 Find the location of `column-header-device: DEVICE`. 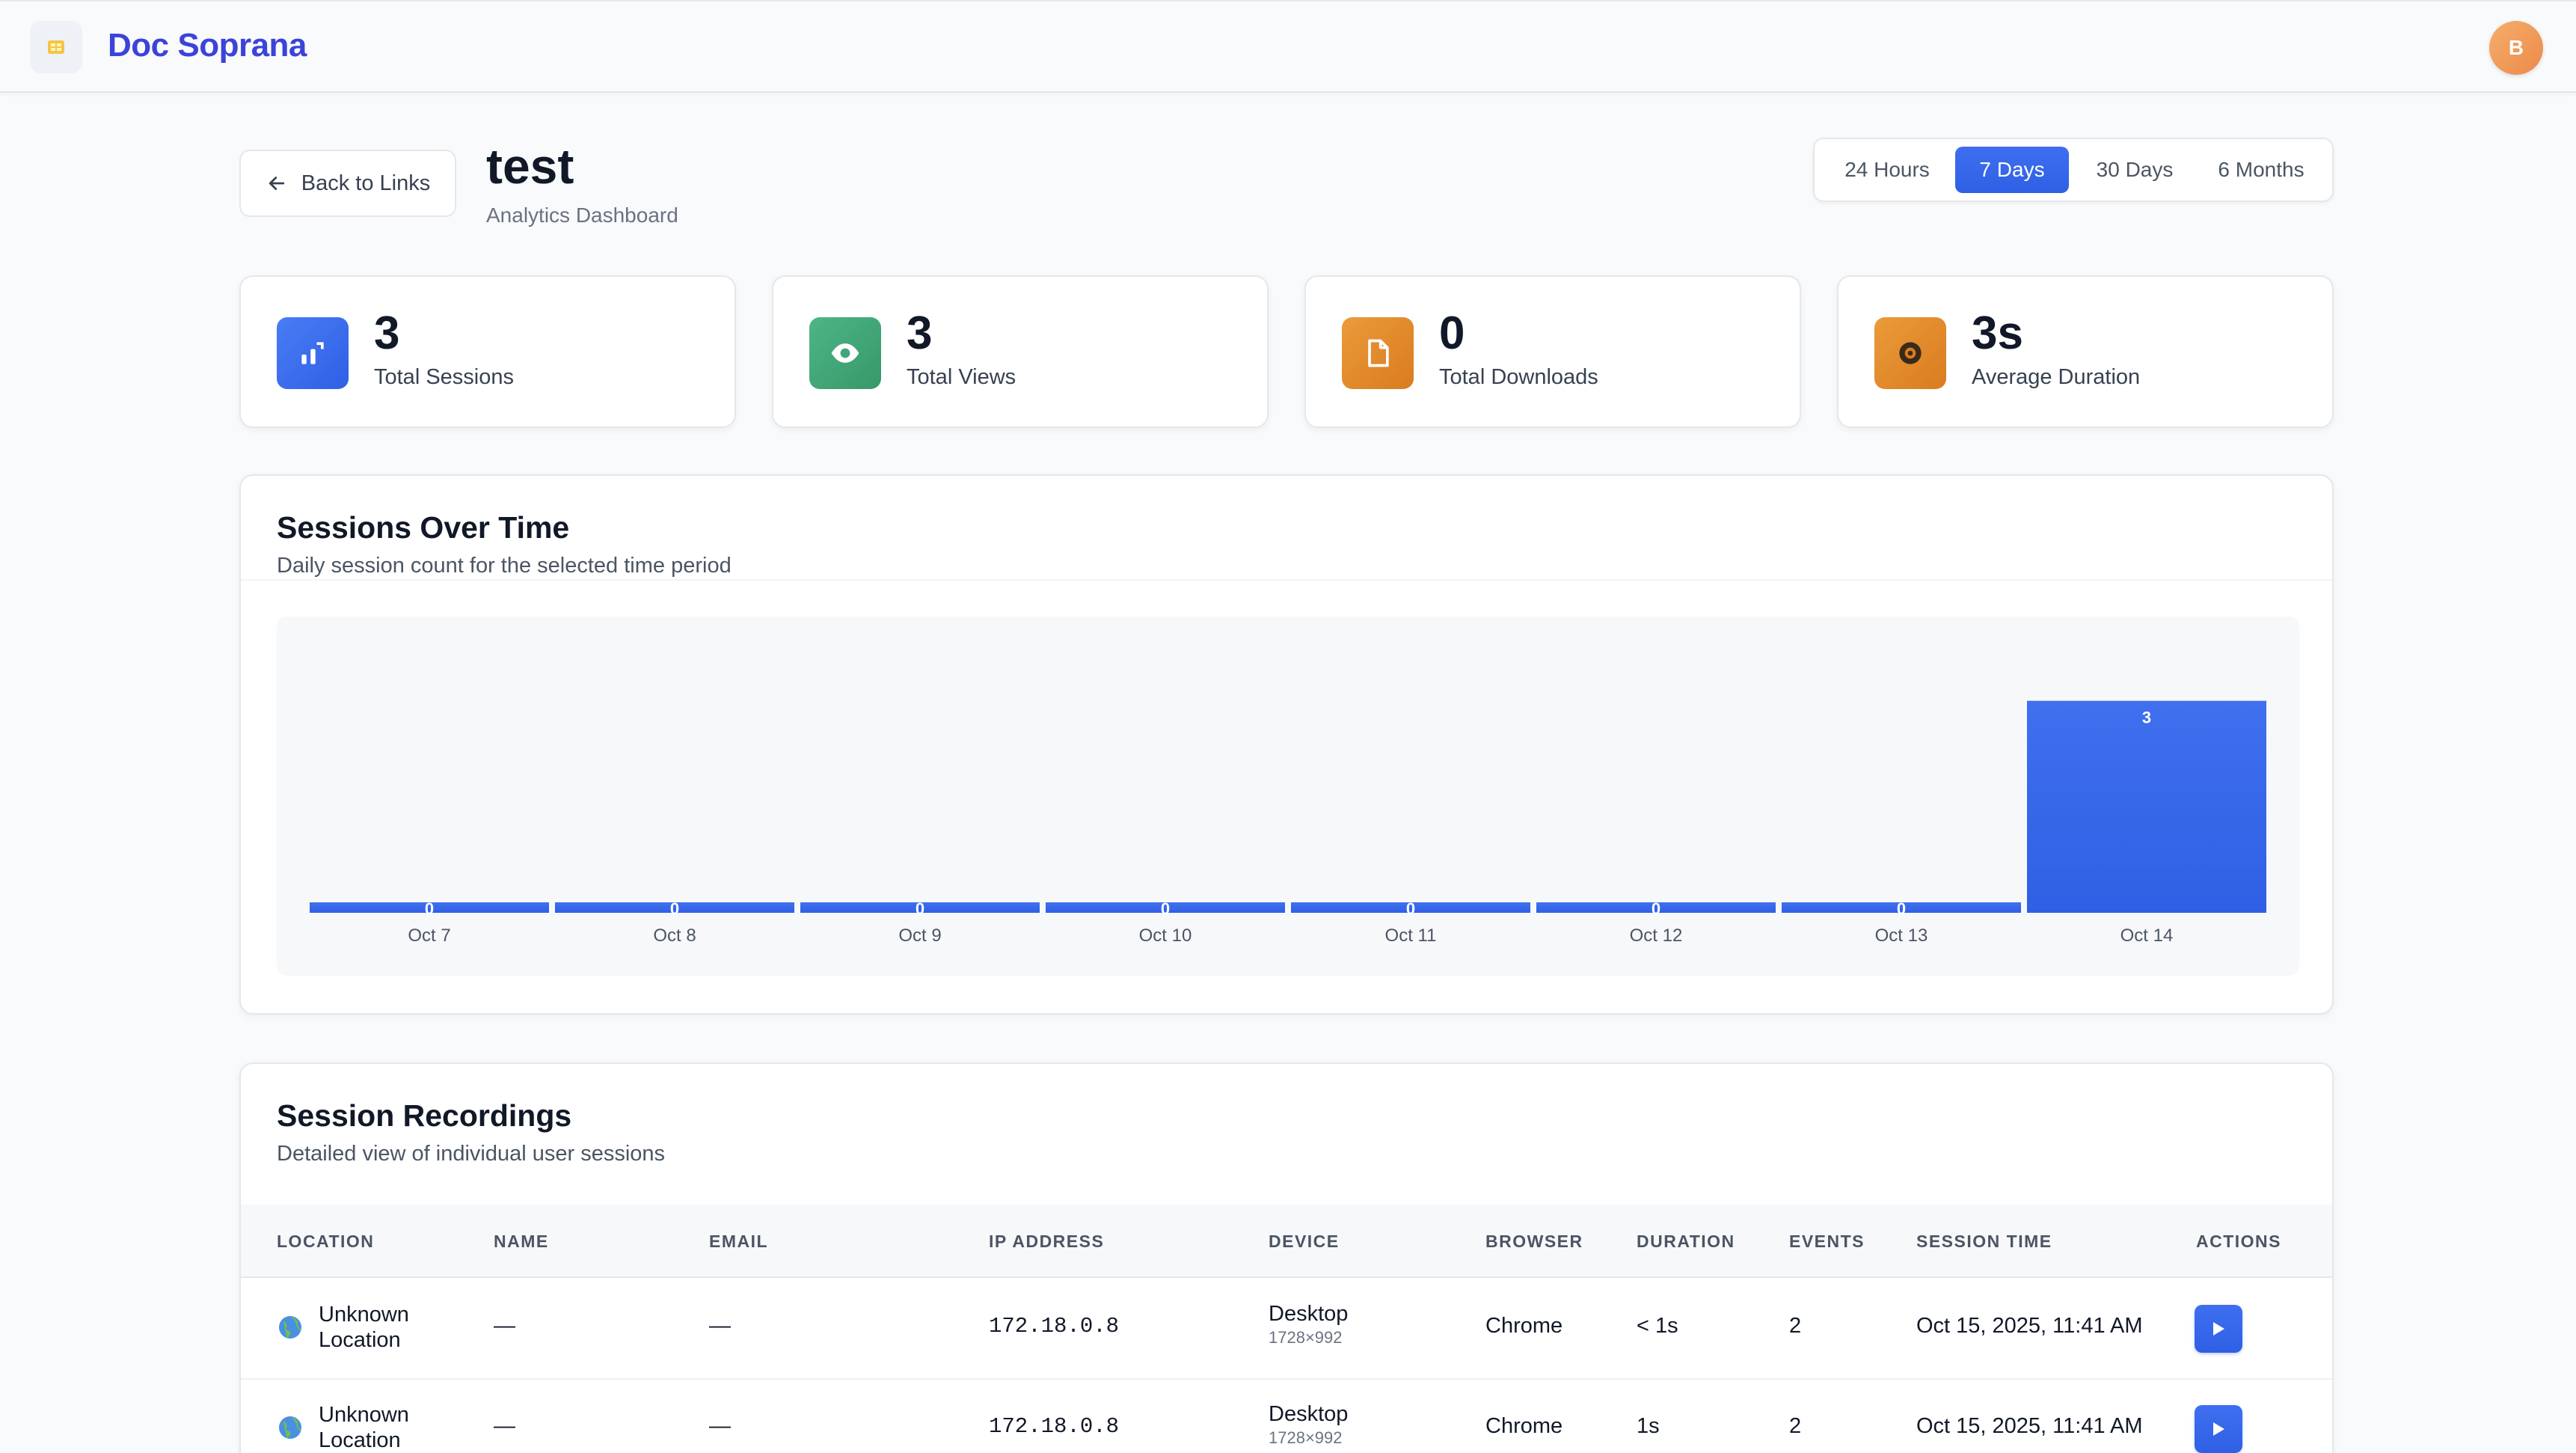

column-header-device: DEVICE is located at coordinates (1304, 1241).